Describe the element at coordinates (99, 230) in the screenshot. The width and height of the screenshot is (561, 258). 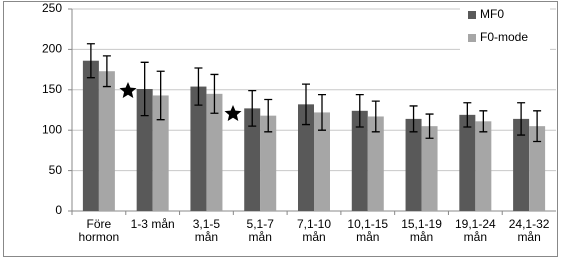
I see `x-tick-label: Före hormon` at that location.